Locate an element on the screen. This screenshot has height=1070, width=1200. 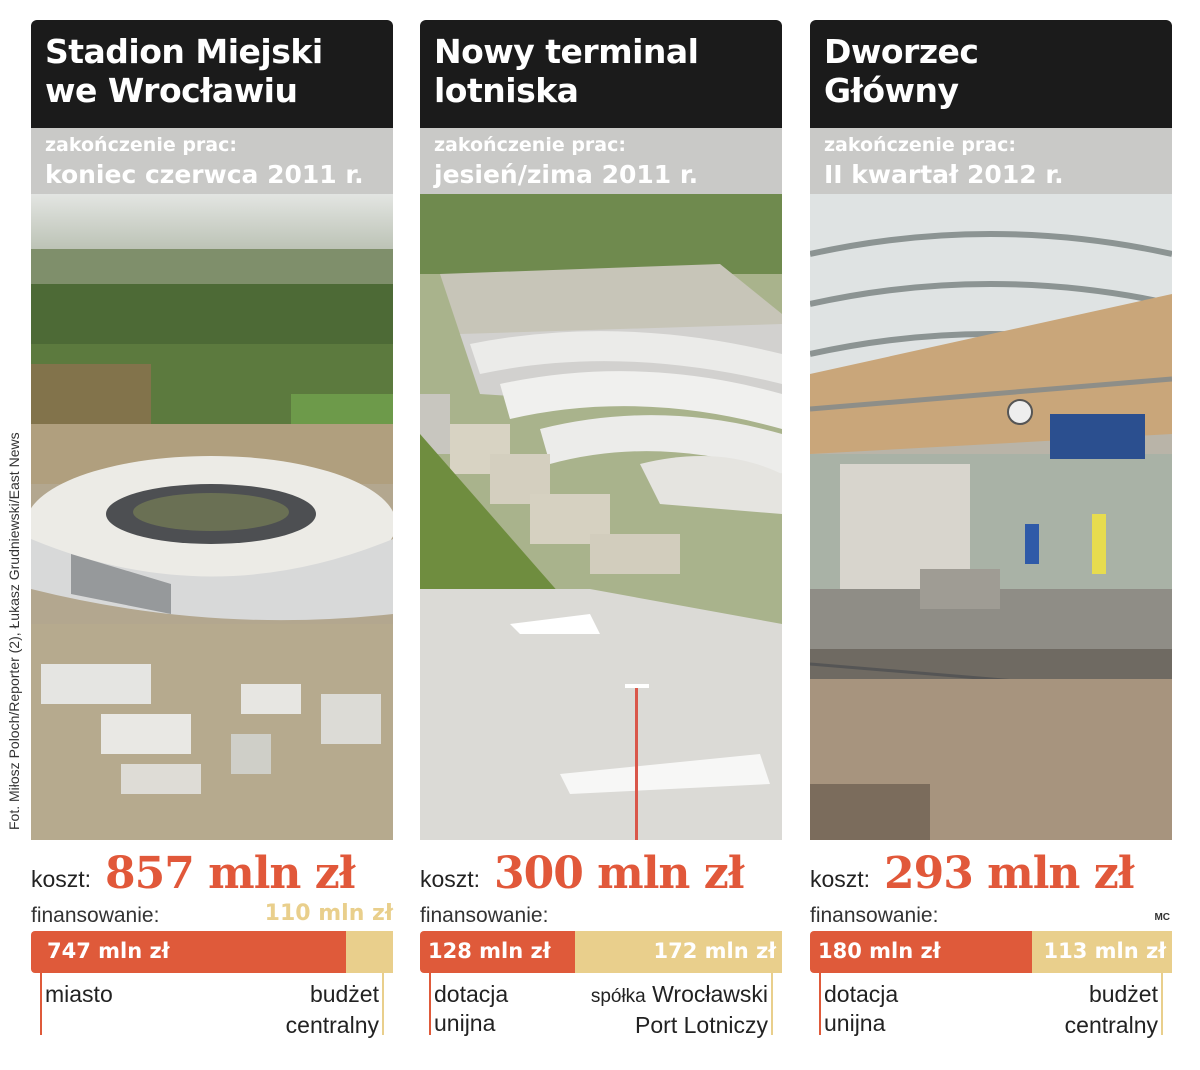
bar-segment-budget is located at coordinates (369, 952).